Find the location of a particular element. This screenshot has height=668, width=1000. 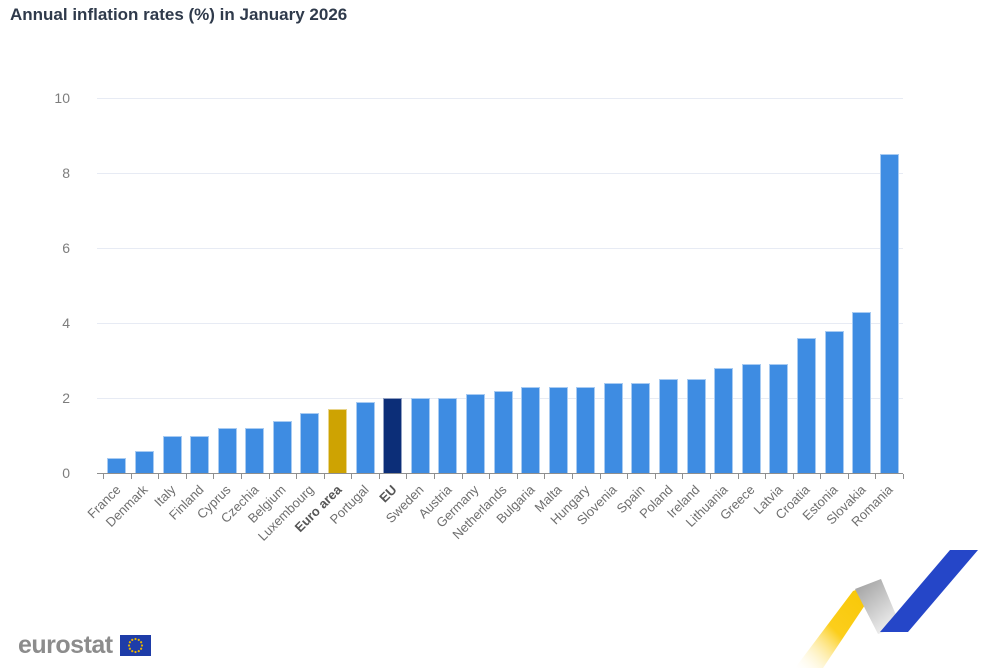

bar-sweden is located at coordinates (420, 435).